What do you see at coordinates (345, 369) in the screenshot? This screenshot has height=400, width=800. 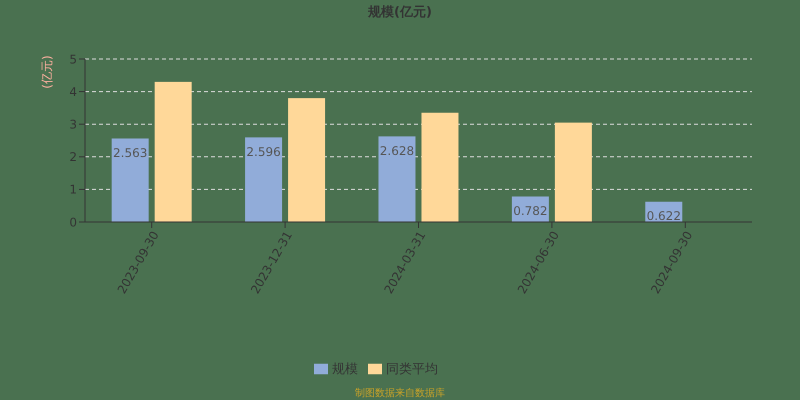 I see `legend-label: 规模` at bounding box center [345, 369].